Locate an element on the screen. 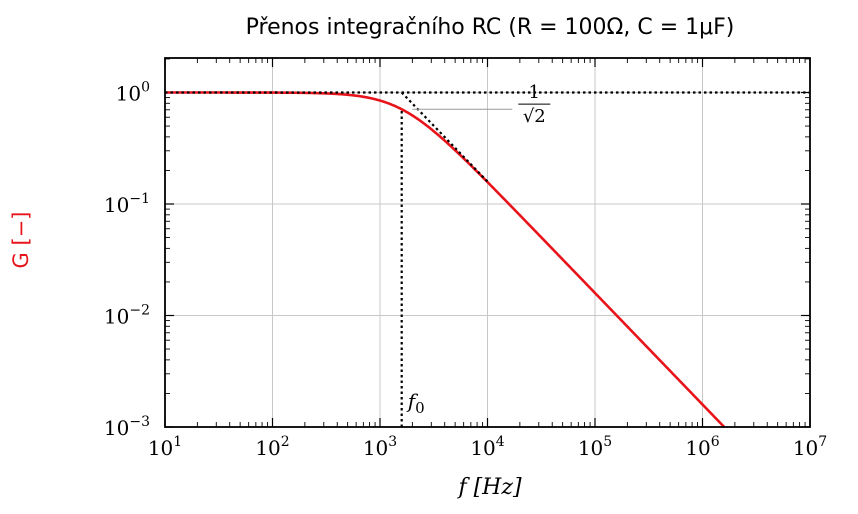 The width and height of the screenshot is (858, 514). x-tick-label: 10⁶ is located at coordinates (702, 447).